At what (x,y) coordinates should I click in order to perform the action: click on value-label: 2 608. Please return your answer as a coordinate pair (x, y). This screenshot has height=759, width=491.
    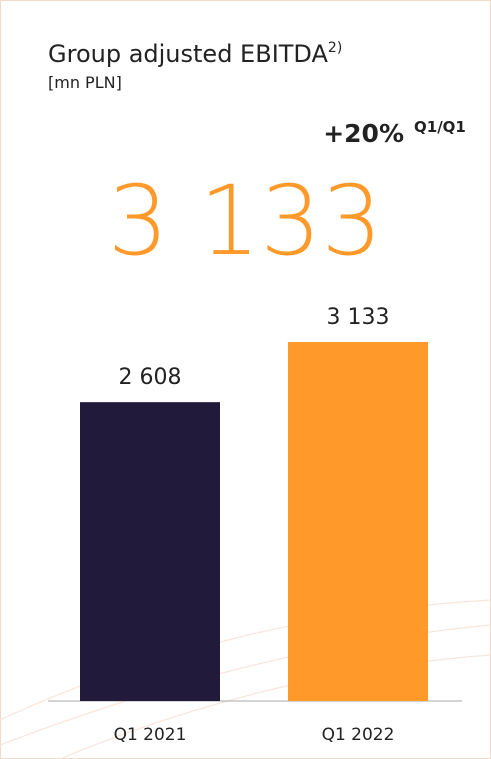
    Looking at the image, I should click on (150, 377).